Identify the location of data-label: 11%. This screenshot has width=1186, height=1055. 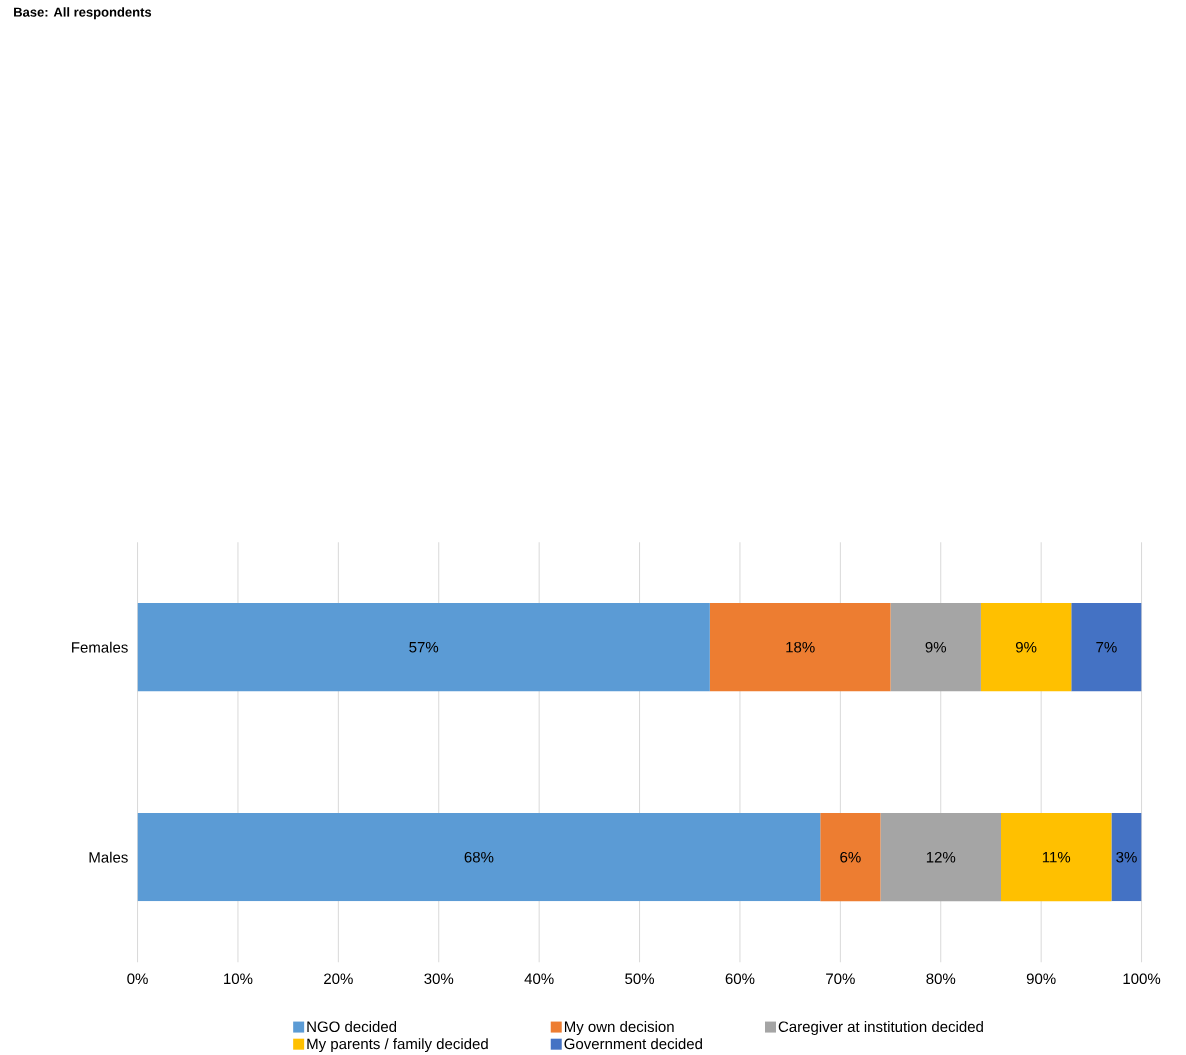
(1056, 857).